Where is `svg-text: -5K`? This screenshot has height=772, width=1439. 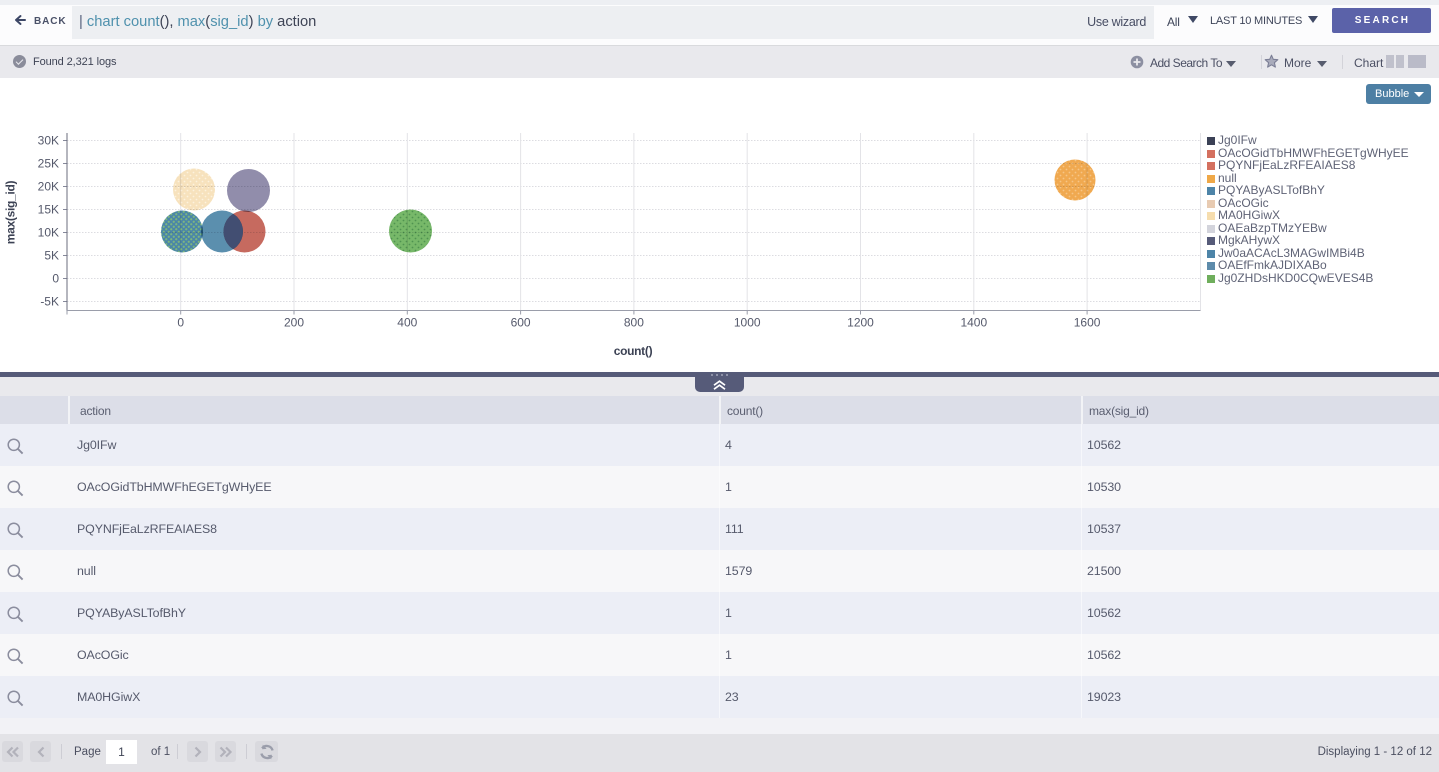
svg-text: -5K is located at coordinates (49, 302).